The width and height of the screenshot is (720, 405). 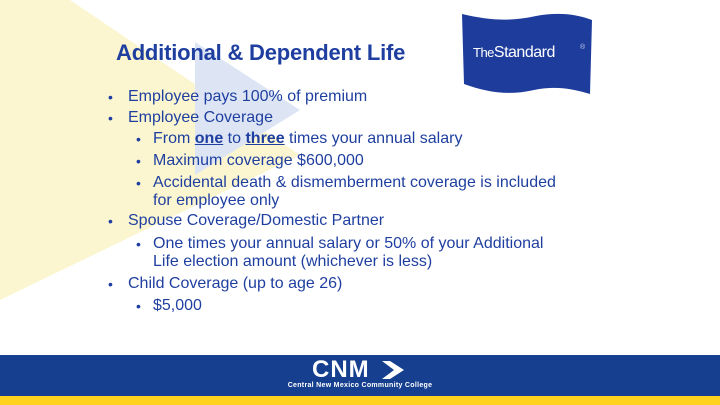 What do you see at coordinates (256, 221) in the screenshot?
I see `bullet-spouse-coverage: Spouse Coverage/Domestic Partner` at bounding box center [256, 221].